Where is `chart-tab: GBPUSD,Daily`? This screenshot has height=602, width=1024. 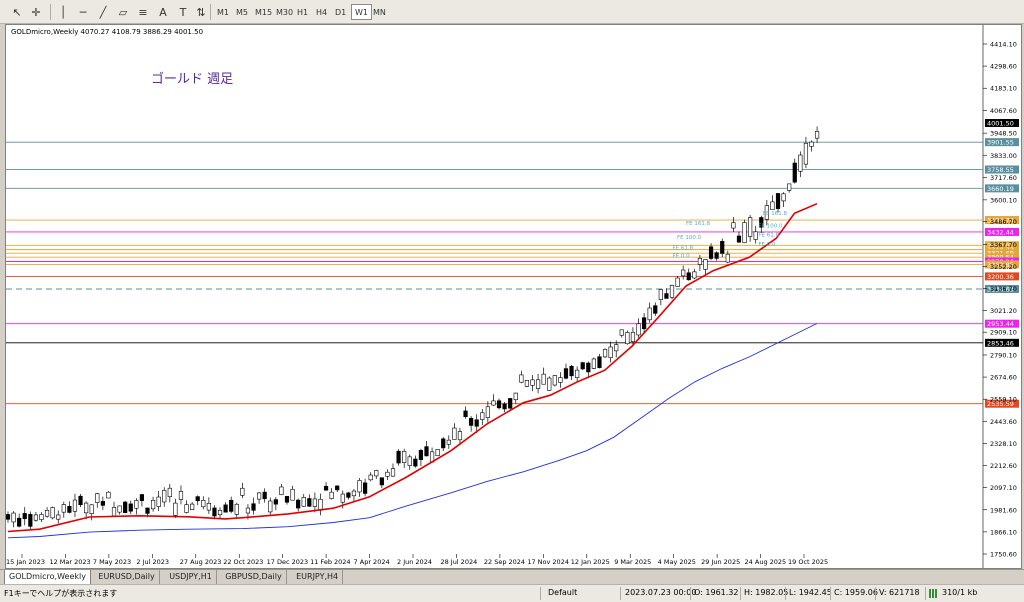 chart-tab: GBPUSD,Daily is located at coordinates (254, 577).